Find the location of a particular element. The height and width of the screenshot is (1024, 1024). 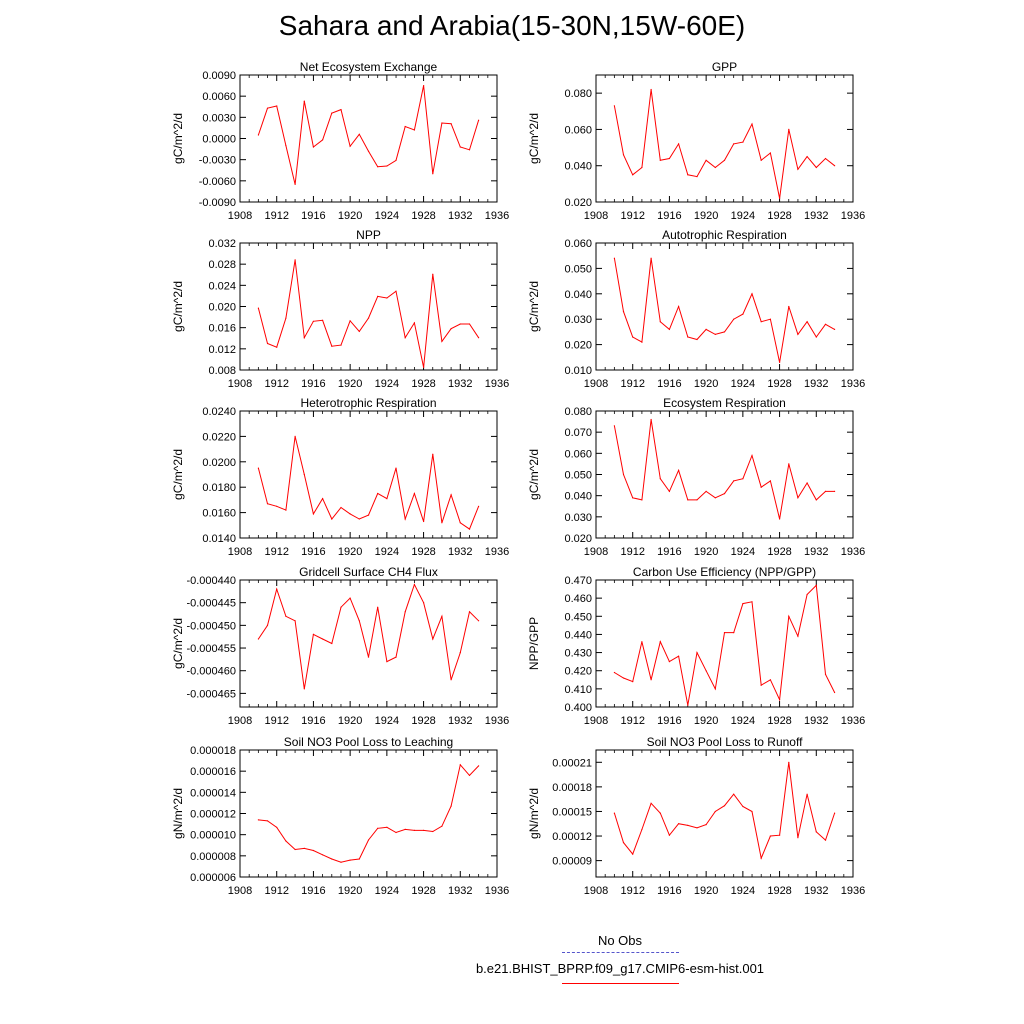

y-tick-label: 0.000010 is located at coordinates (213, 836).